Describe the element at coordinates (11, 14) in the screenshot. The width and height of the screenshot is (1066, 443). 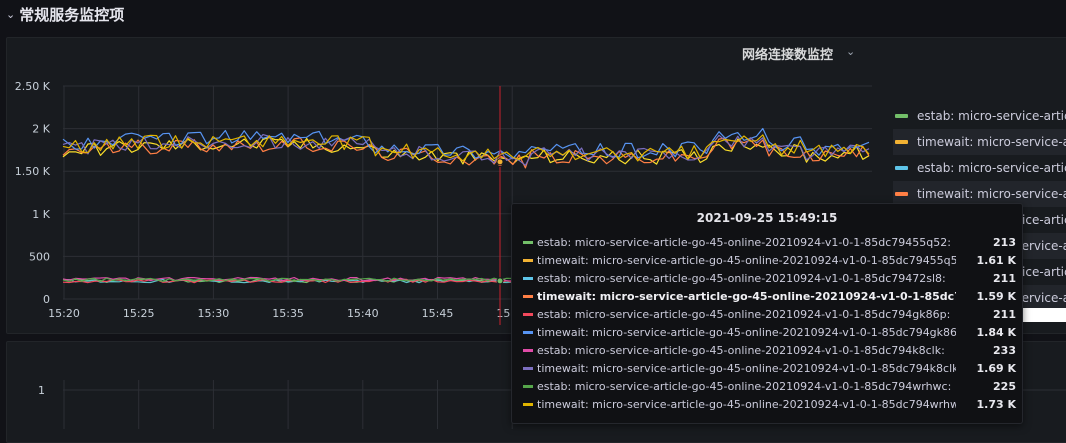
I see `chevron-down-icon: ⌄` at that location.